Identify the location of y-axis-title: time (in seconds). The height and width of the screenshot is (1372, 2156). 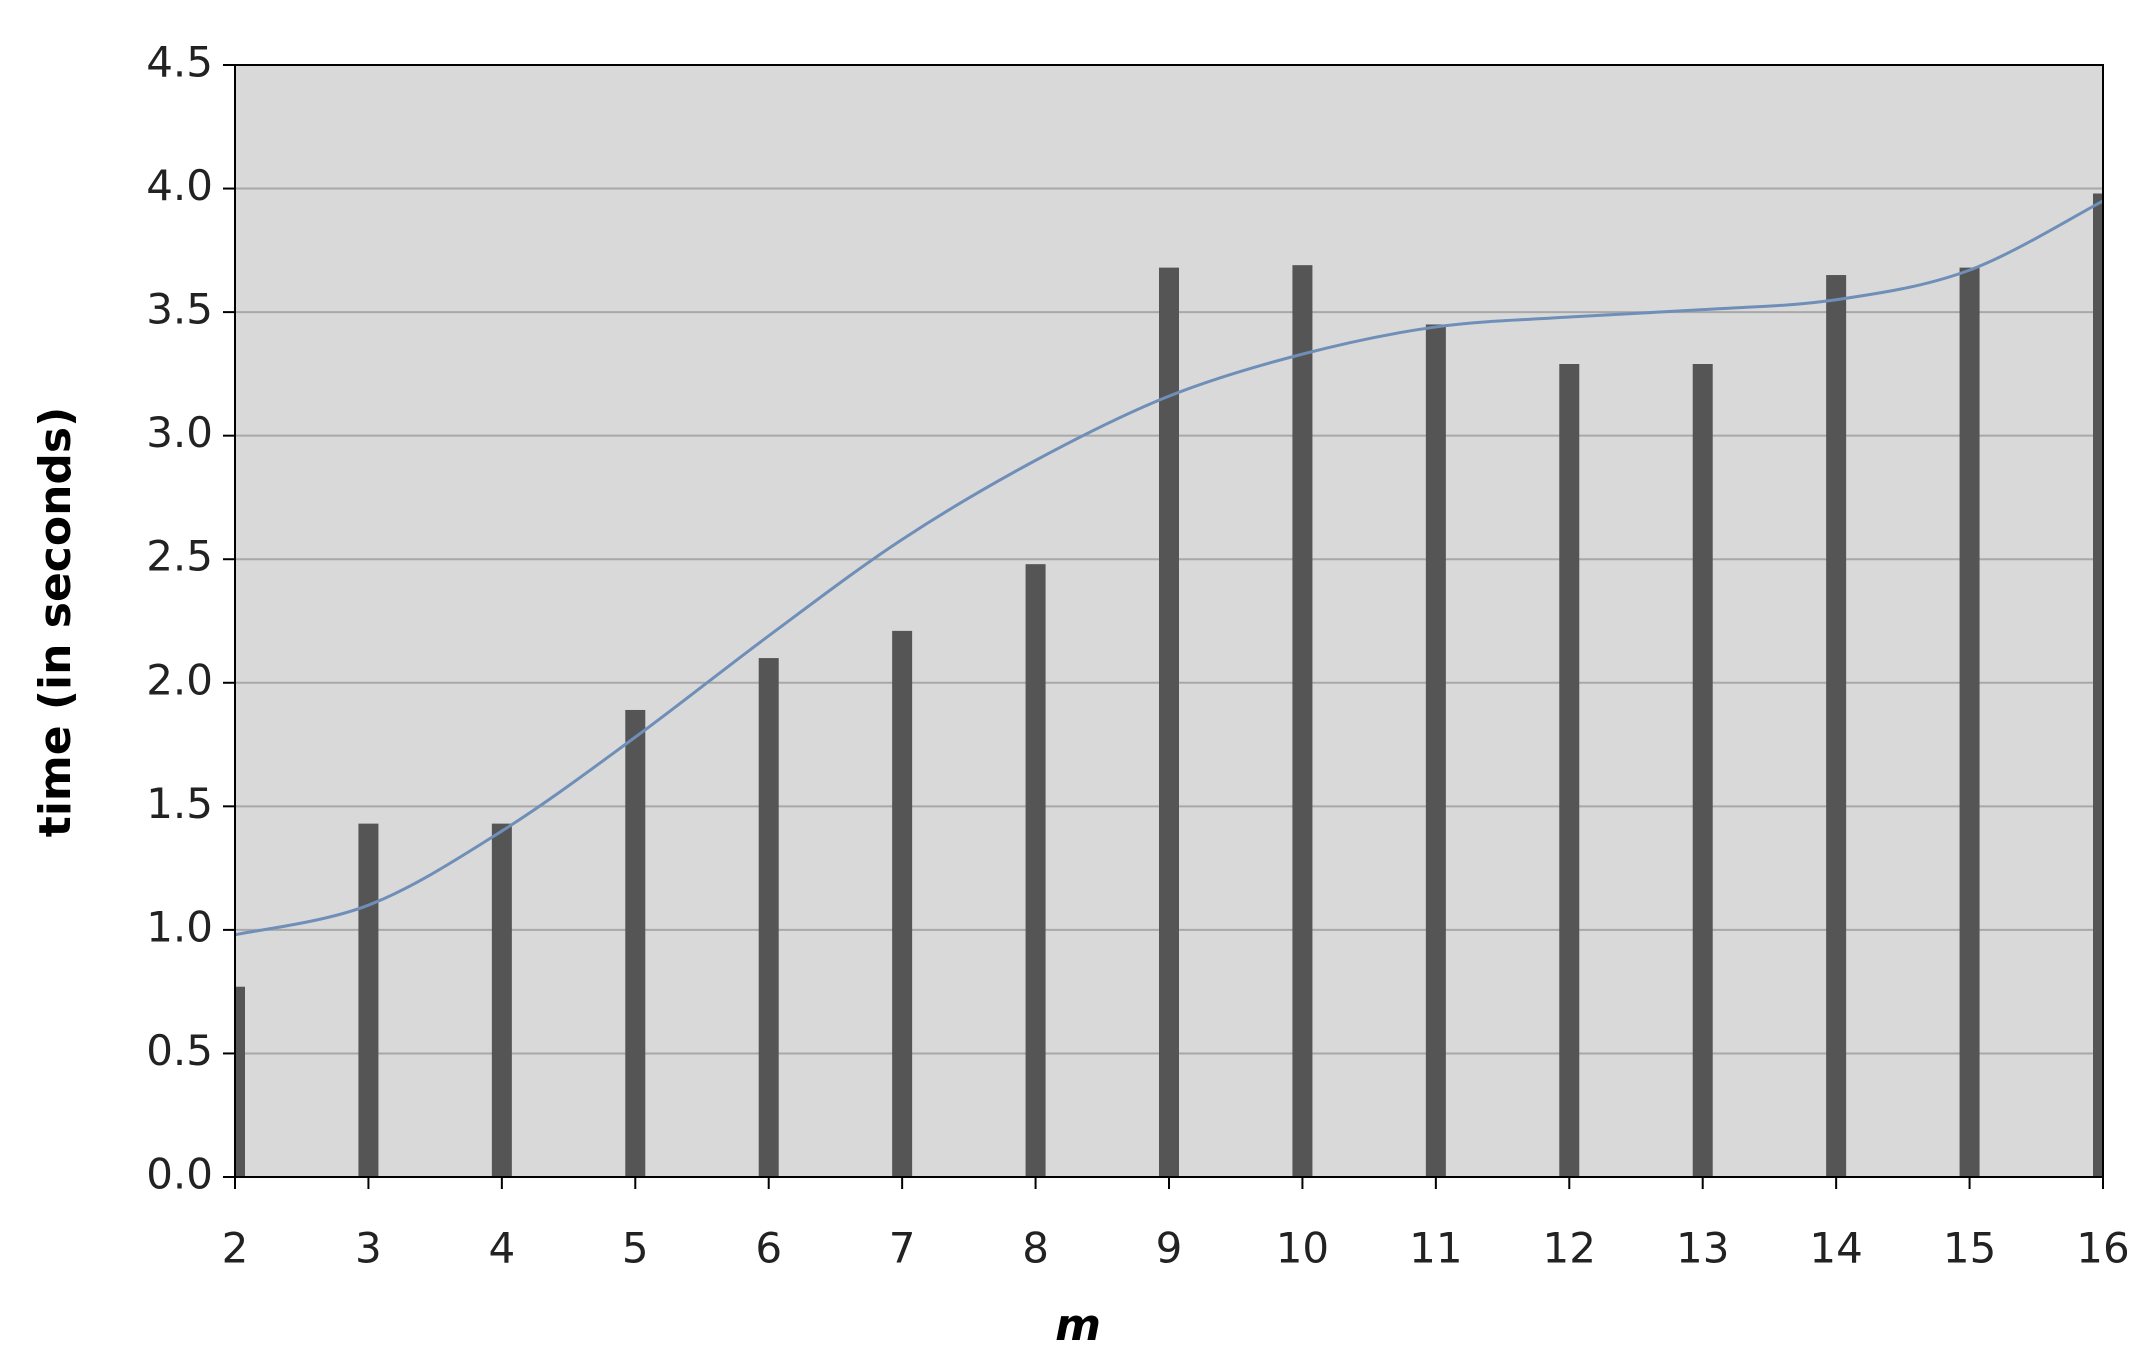
(55, 622).